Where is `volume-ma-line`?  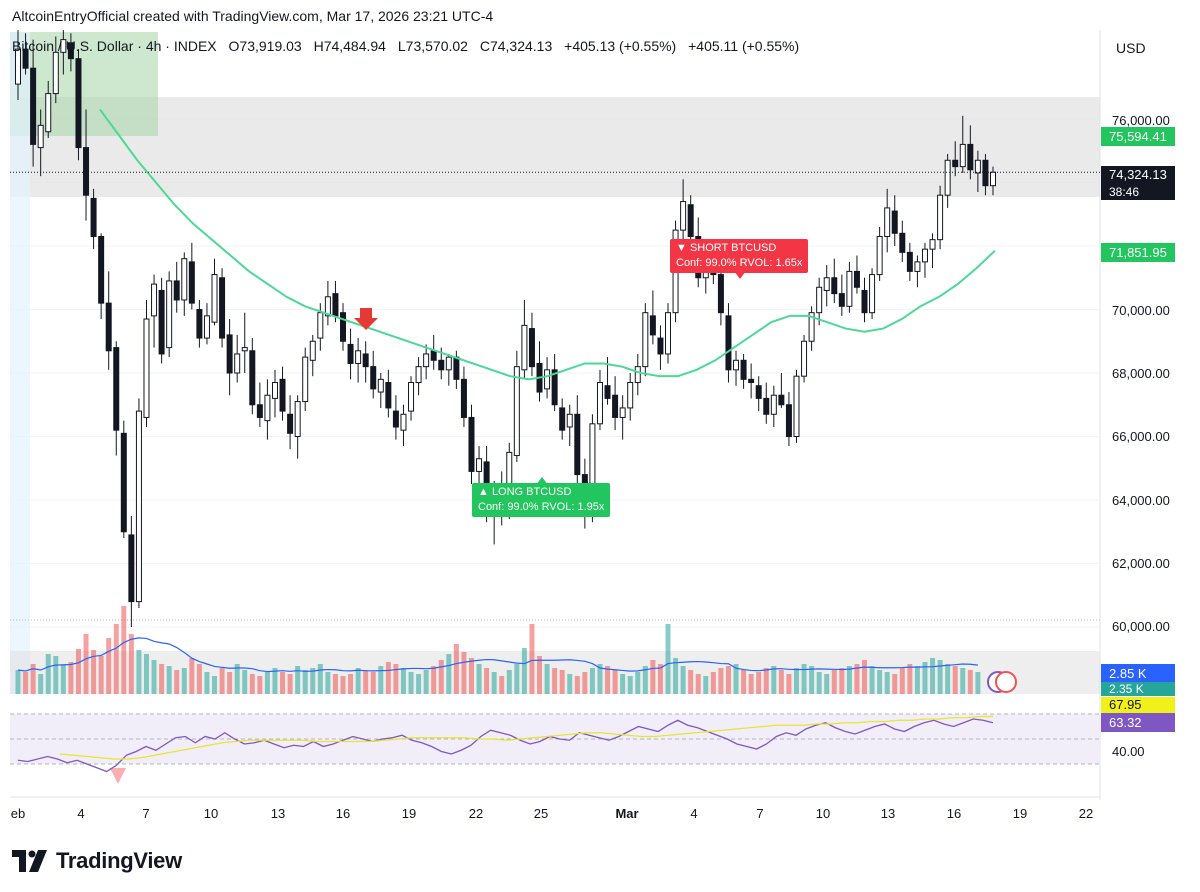 volume-ma-line is located at coordinates (497, 655).